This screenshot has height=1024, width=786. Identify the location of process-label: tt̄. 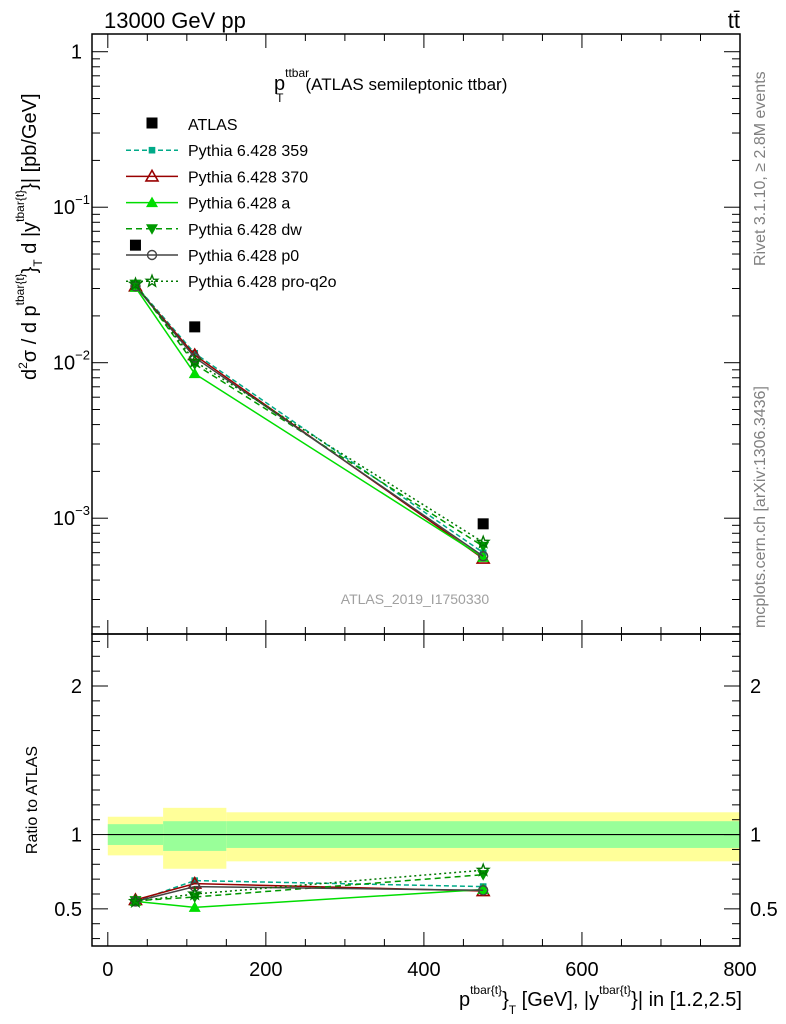
(734, 20).